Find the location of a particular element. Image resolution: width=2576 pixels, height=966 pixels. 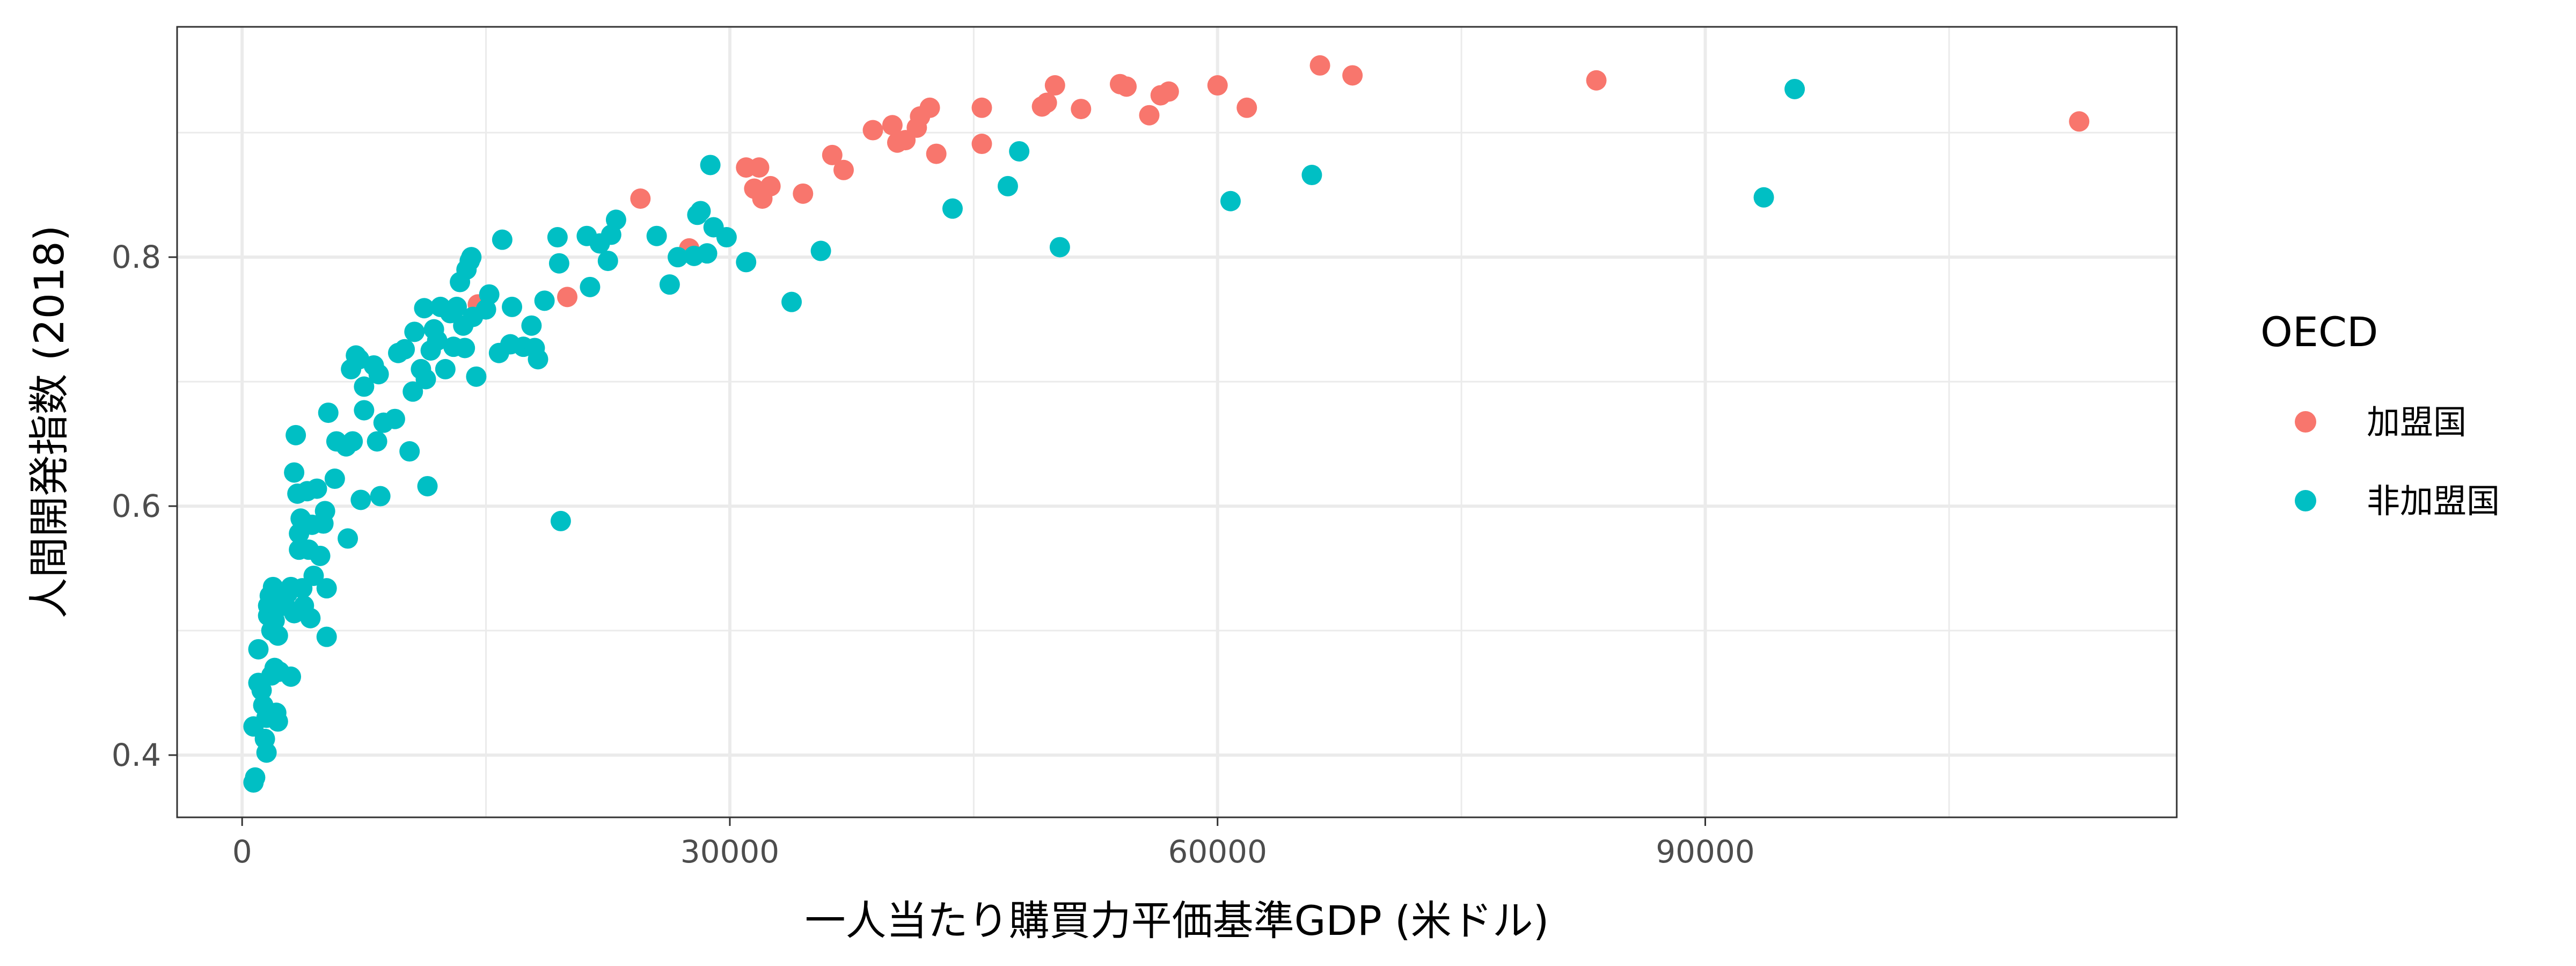

x-tick-label: 90000 is located at coordinates (1705, 851).